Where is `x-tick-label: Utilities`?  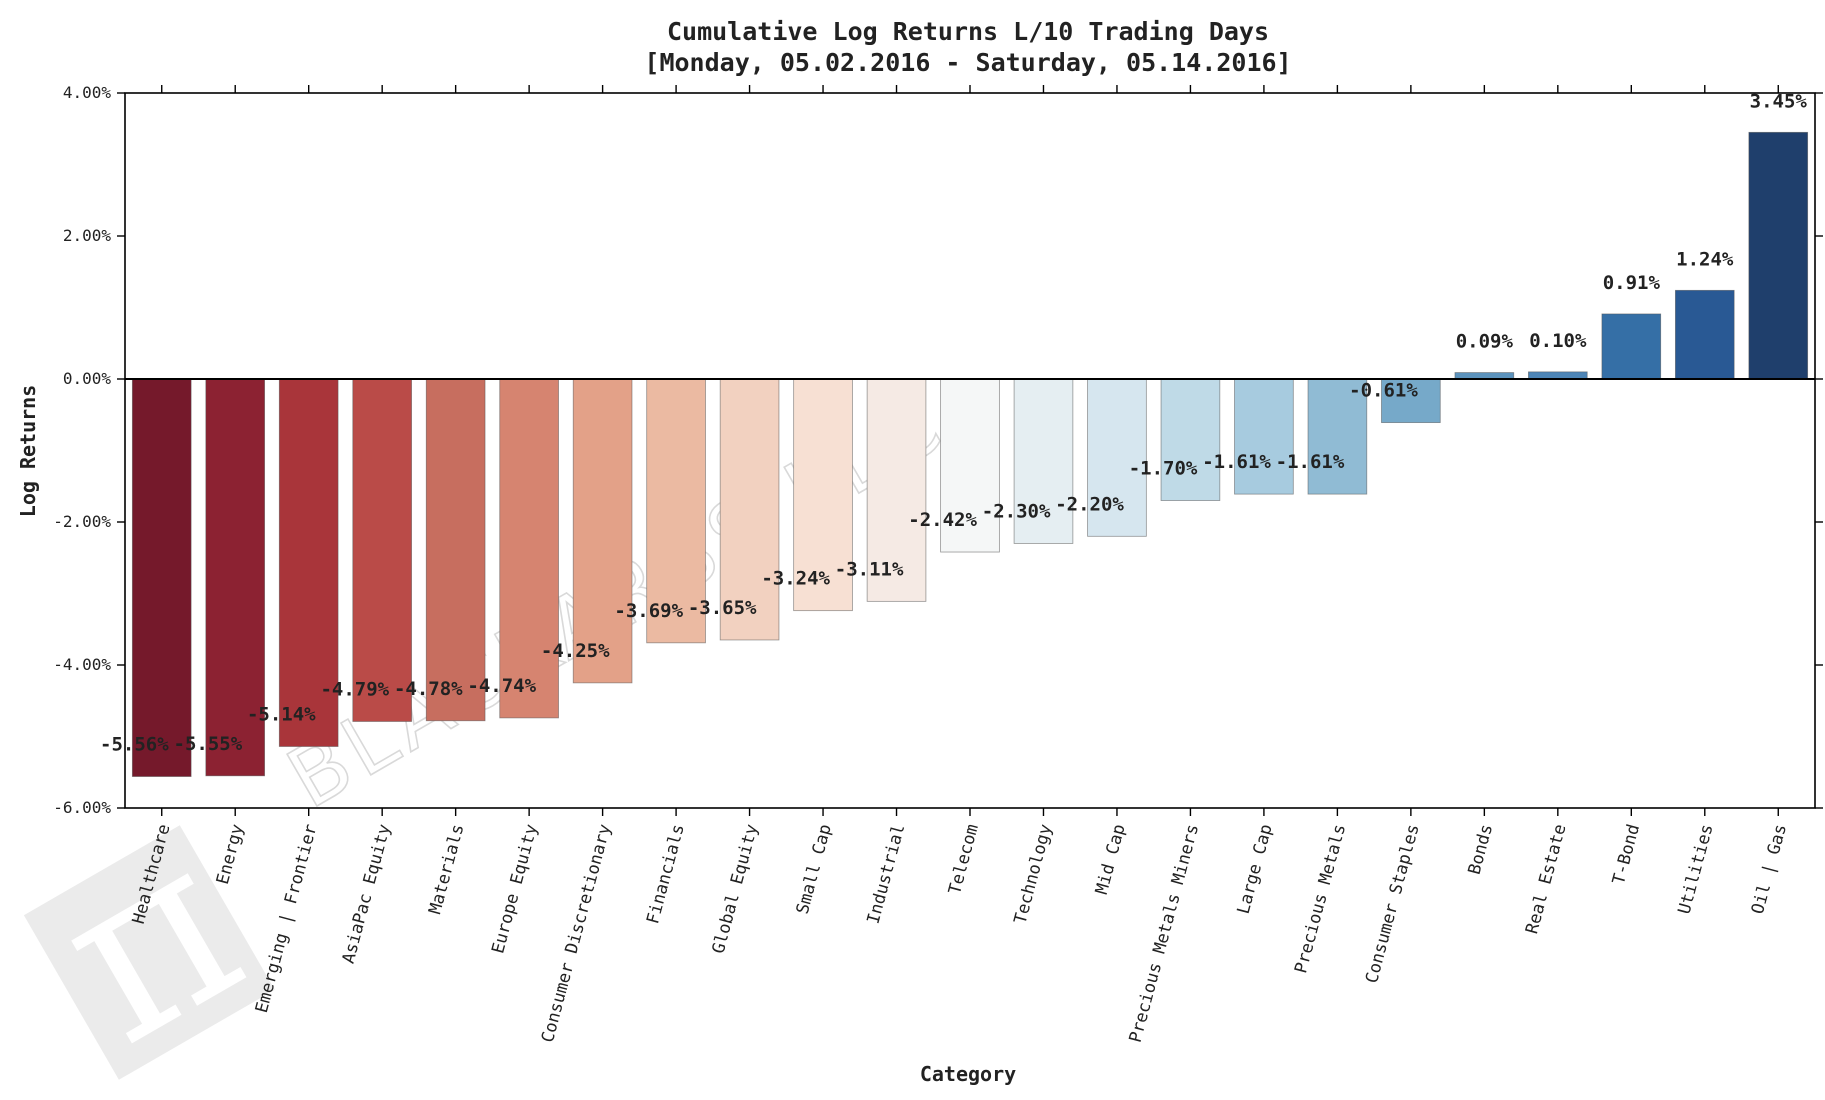 x-tick-label: Utilities is located at coordinates (1695, 869).